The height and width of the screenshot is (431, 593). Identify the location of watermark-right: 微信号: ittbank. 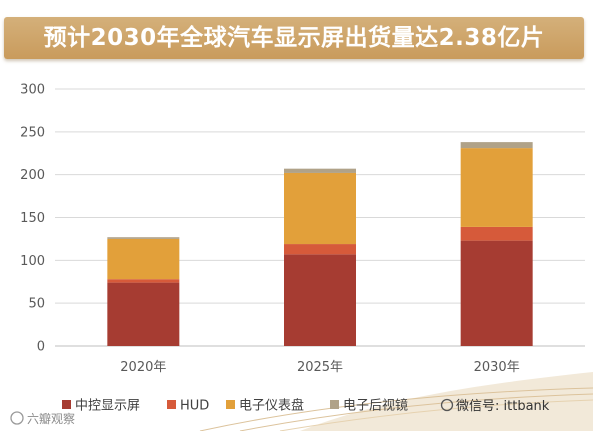
(495, 406).